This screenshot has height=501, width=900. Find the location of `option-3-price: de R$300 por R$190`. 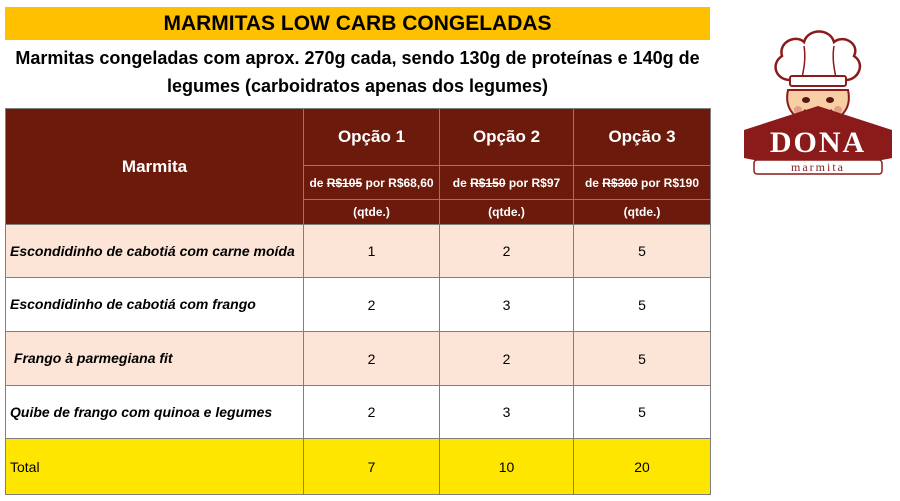

option-3-price: de R$300 por R$190 is located at coordinates (642, 182).